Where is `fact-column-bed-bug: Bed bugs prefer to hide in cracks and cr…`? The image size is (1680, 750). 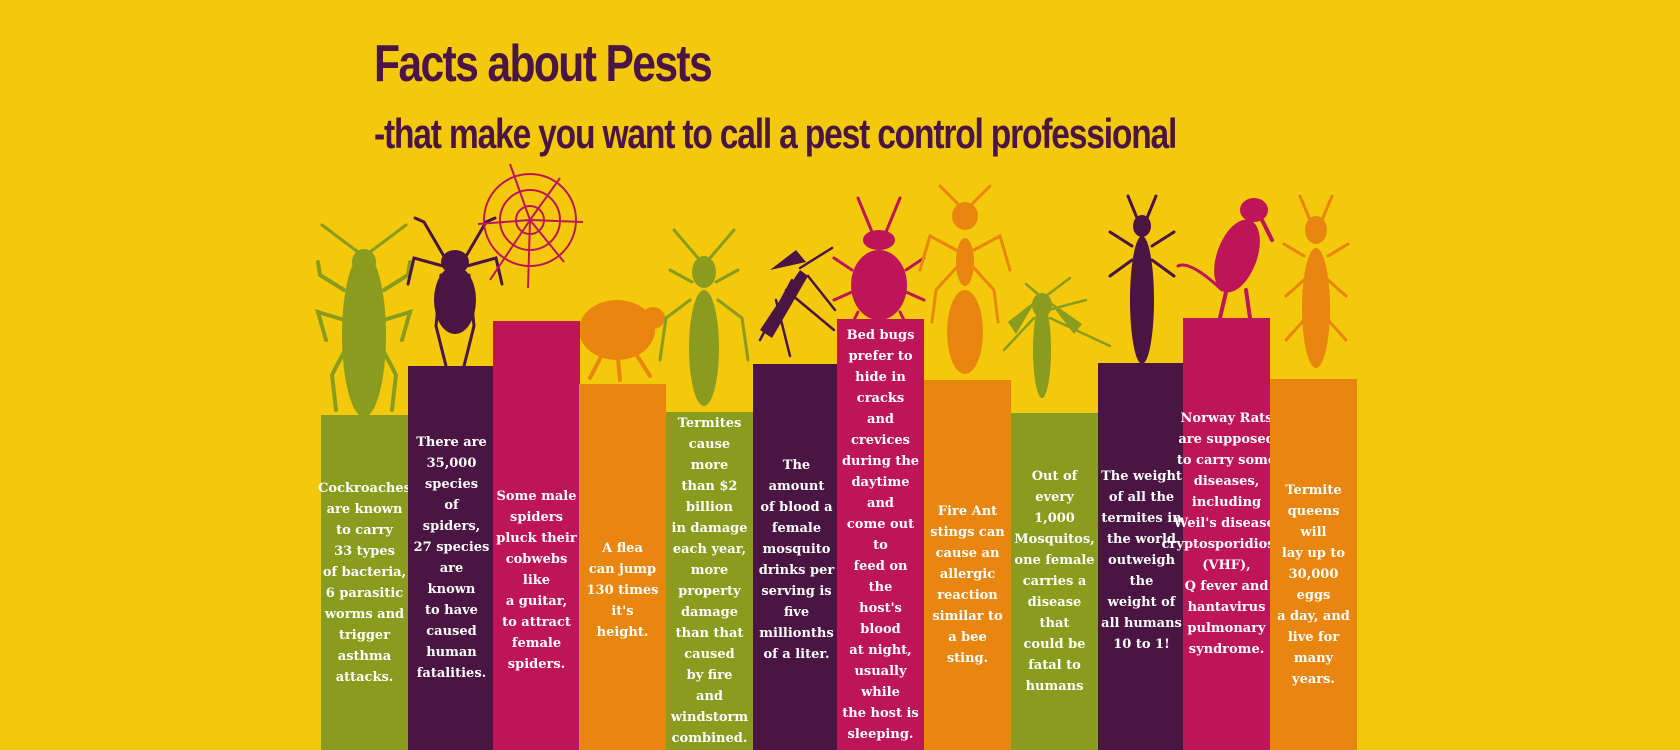
fact-column-bed-bug: Bed bugs prefer to hide in cracks and cr… is located at coordinates (880, 534).